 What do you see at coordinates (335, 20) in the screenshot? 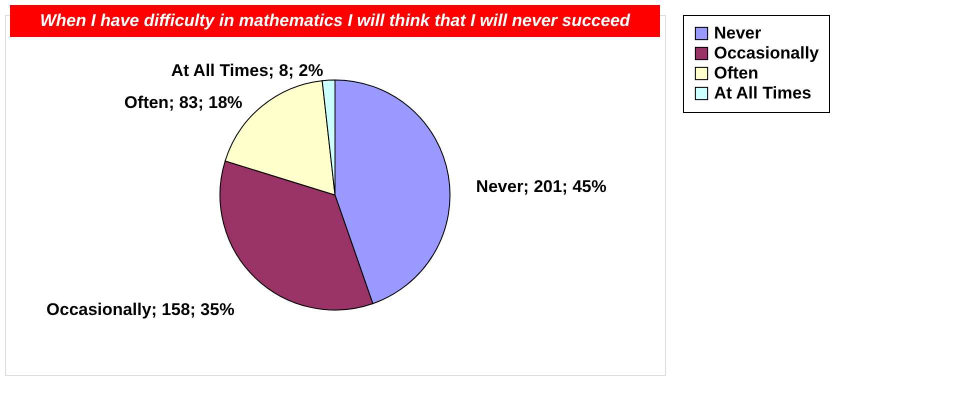
I see `chart-title: When I have difficulty in mathematics I will think that I will never succeed` at bounding box center [335, 20].